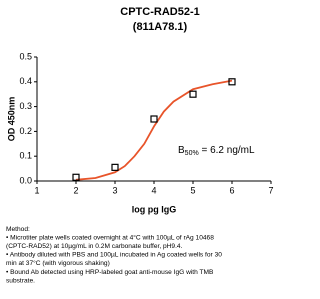 The width and height of the screenshot is (320, 299). What do you see at coordinates (114, 190) in the screenshot?
I see `x-tick-label: 3` at bounding box center [114, 190].